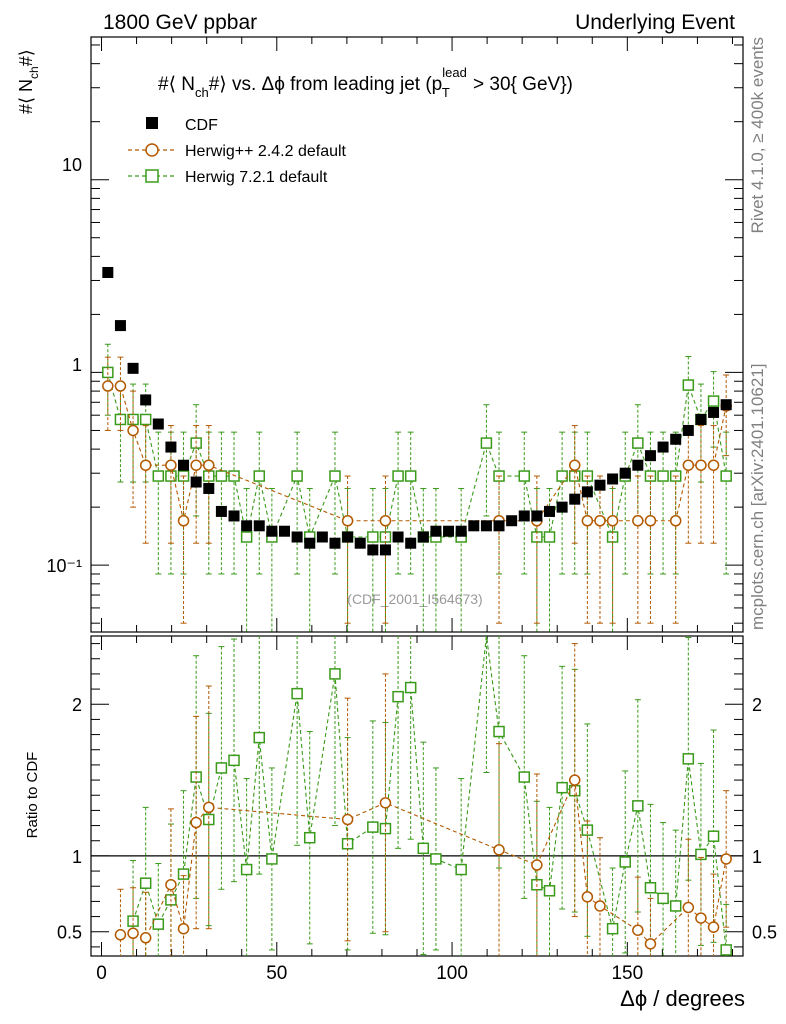  What do you see at coordinates (764, 933) in the screenshot?
I see `ratio-y-tick-label-right: 0.5` at bounding box center [764, 933].